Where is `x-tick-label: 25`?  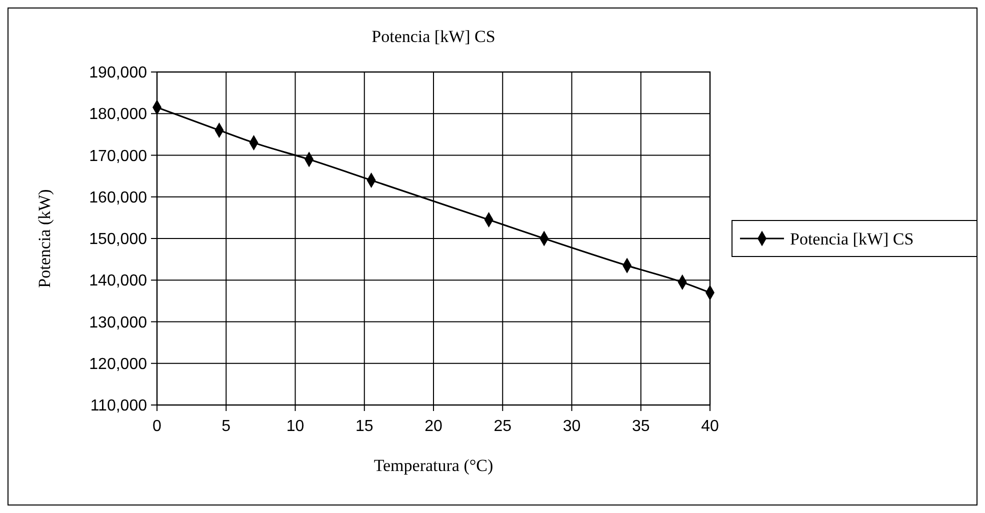
x-tick-label: 25 is located at coordinates (503, 426).